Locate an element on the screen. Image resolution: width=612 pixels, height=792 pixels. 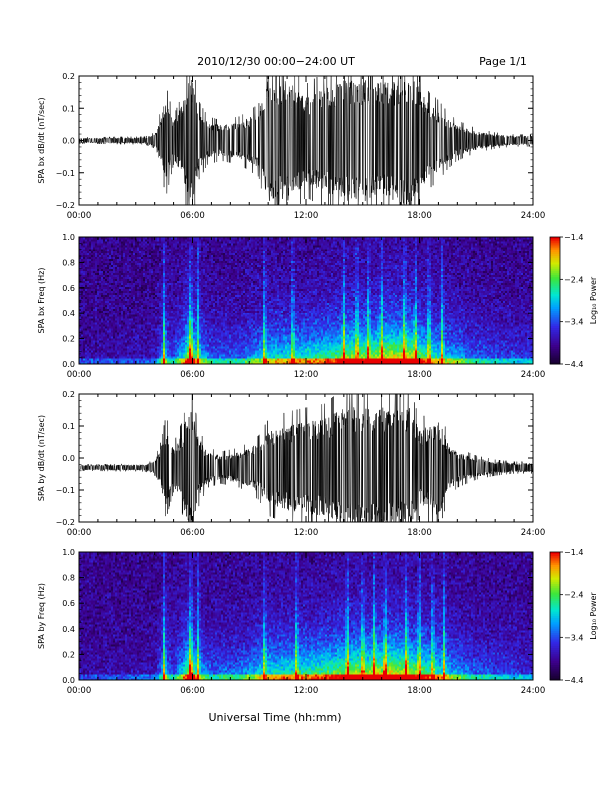
y-tick-label: 0.2 is located at coordinates (68, 76).